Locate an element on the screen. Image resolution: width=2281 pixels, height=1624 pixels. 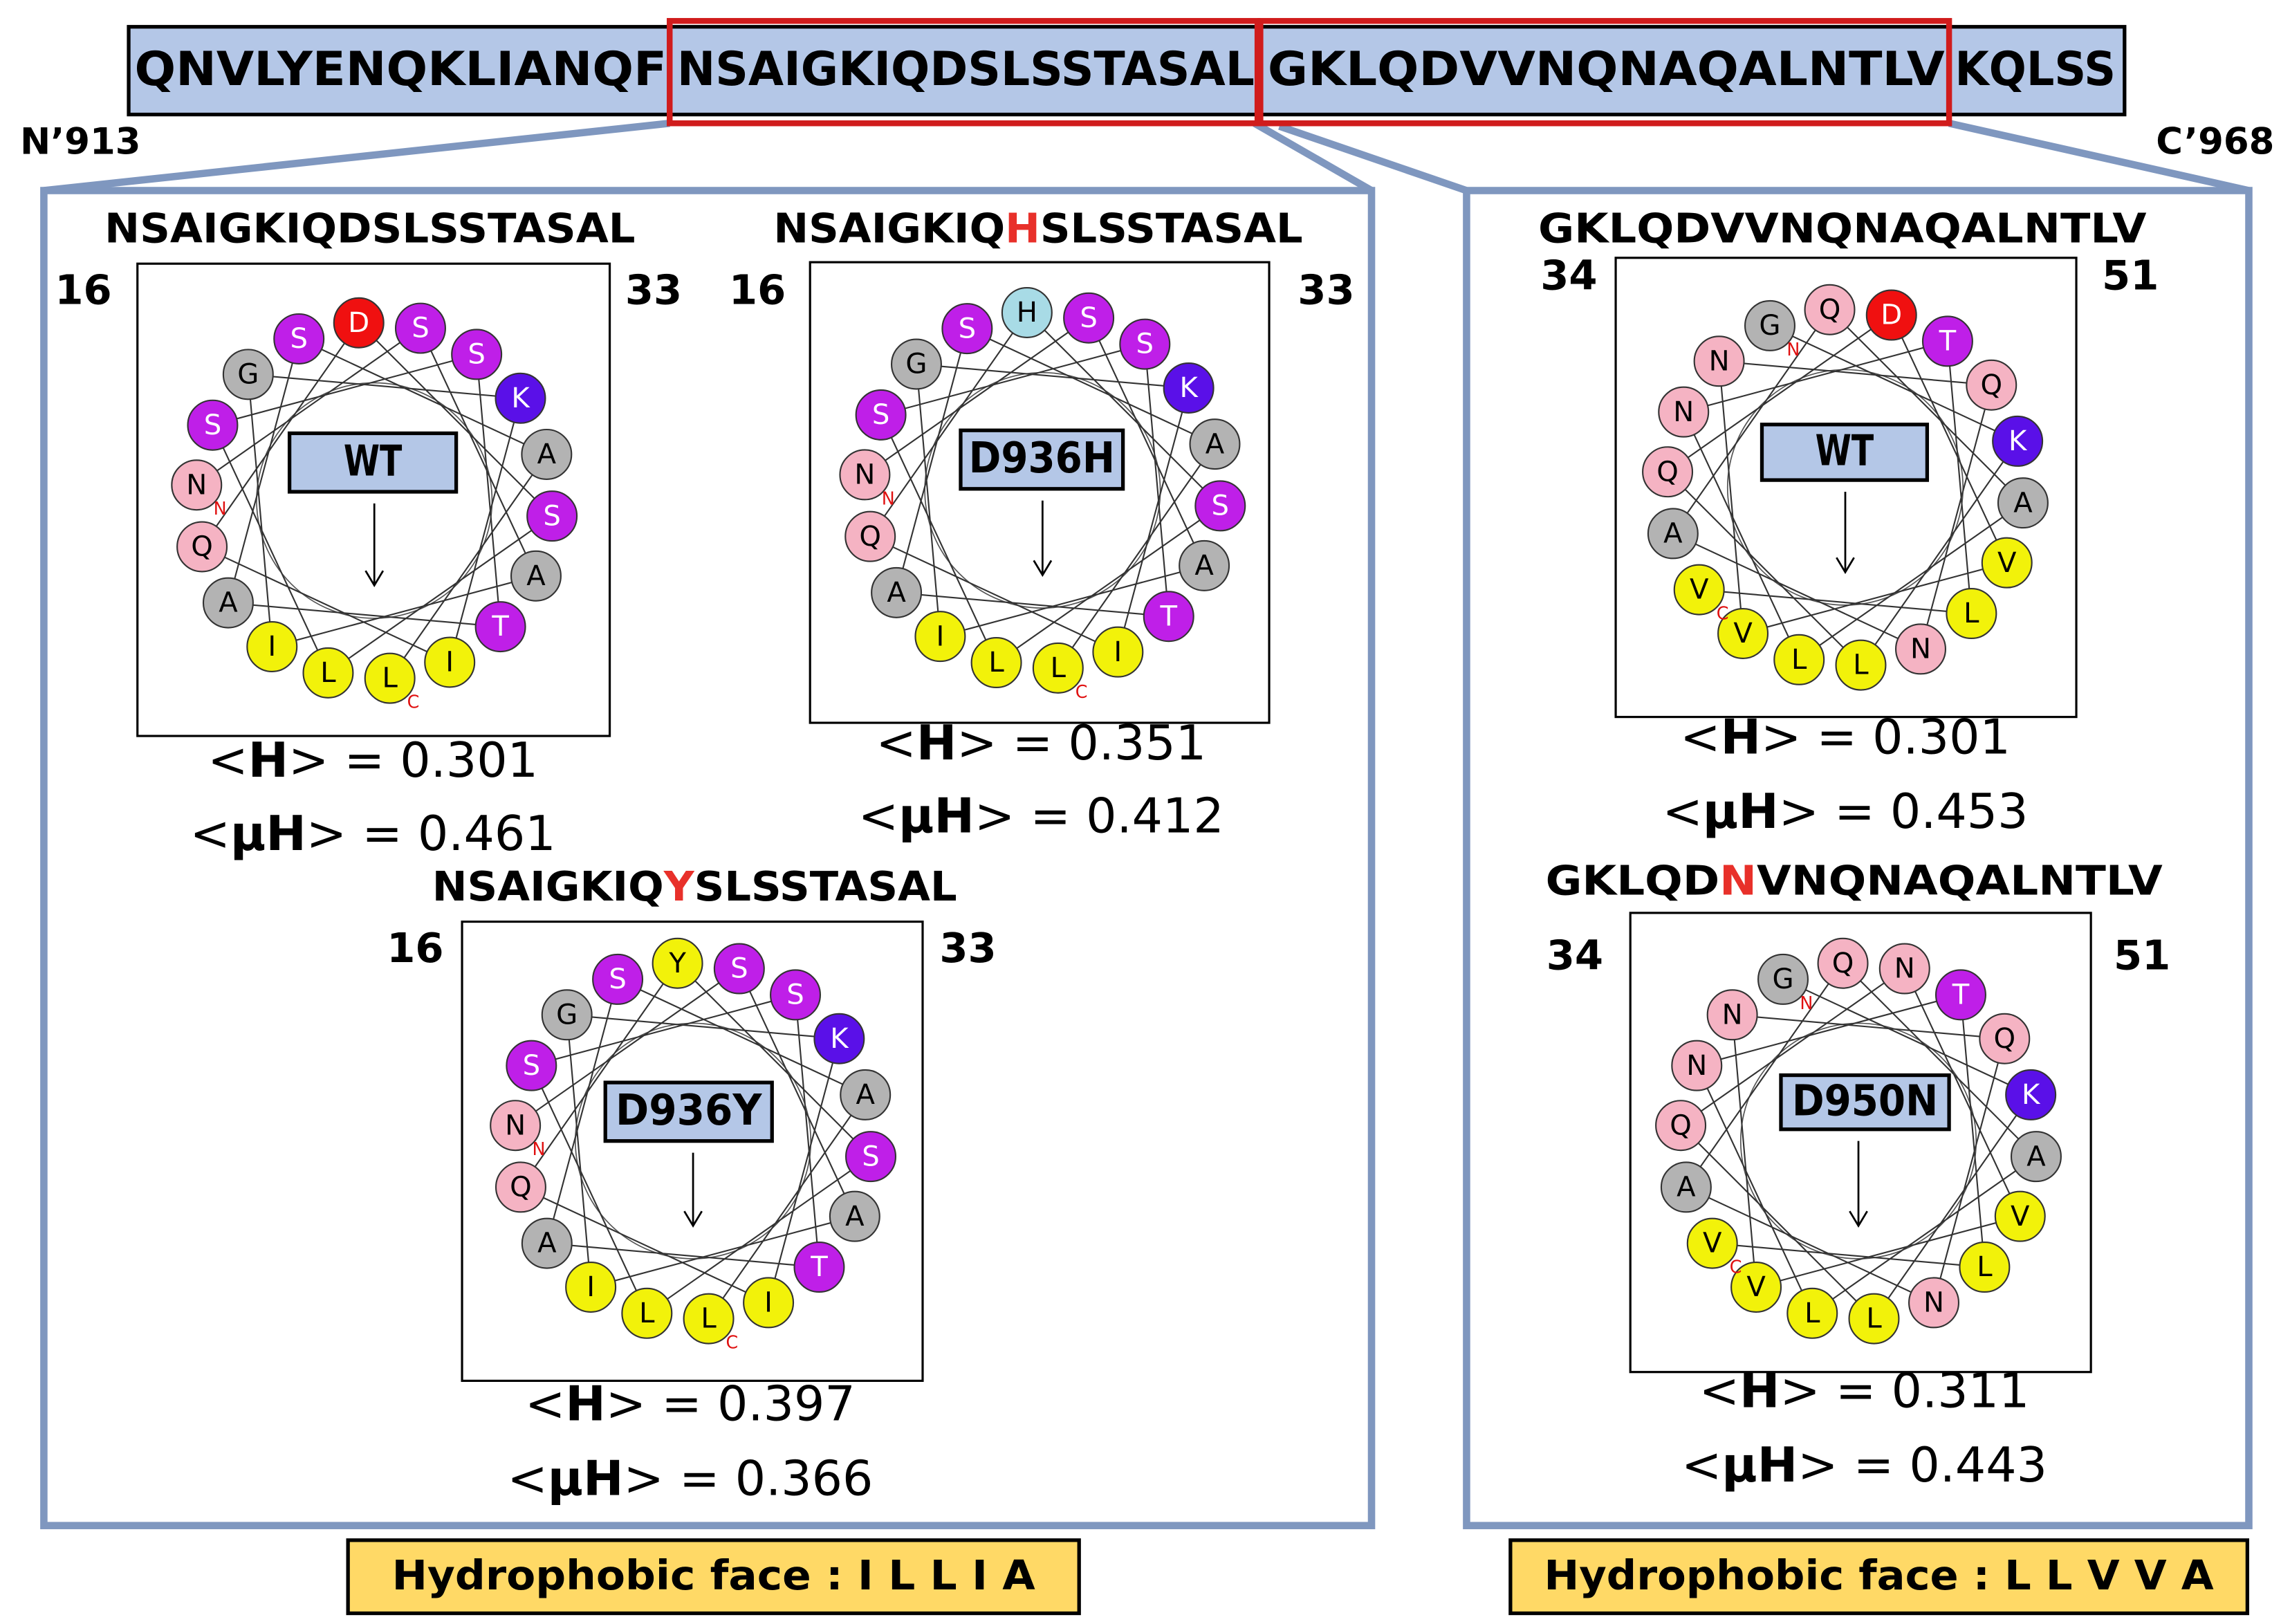
footer-box is located at coordinates (714, 1577).